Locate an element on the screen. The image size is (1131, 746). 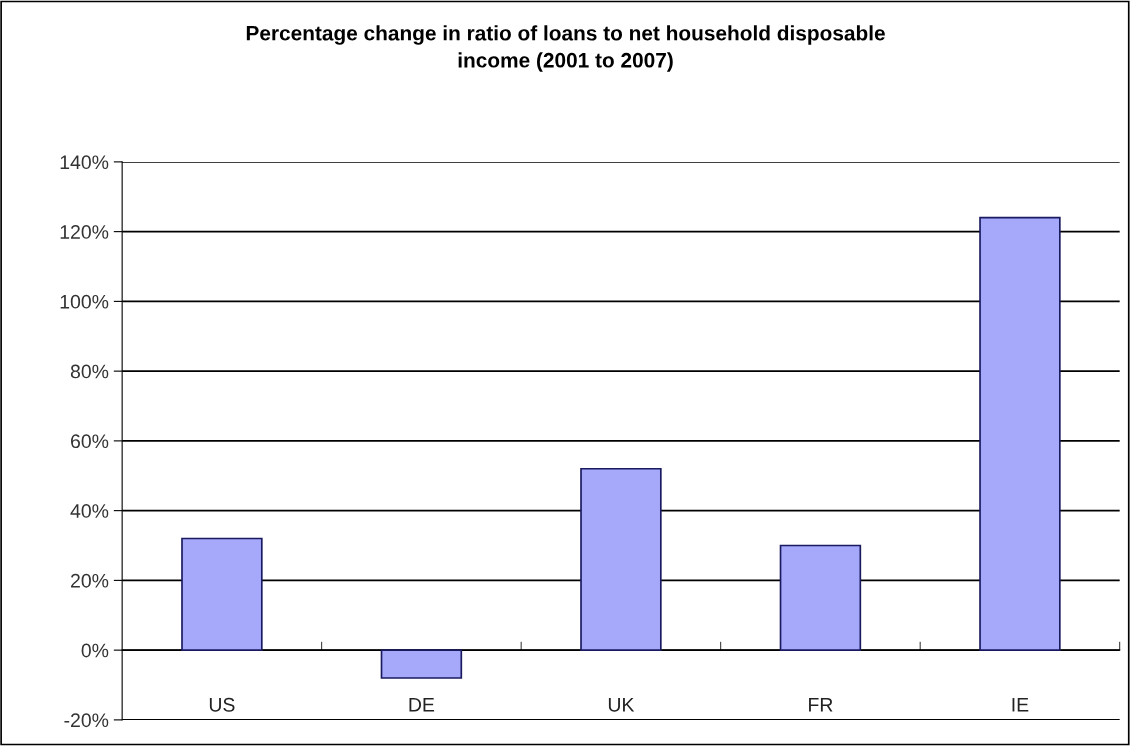
y-tick-label: 0% is located at coordinates (95, 650).